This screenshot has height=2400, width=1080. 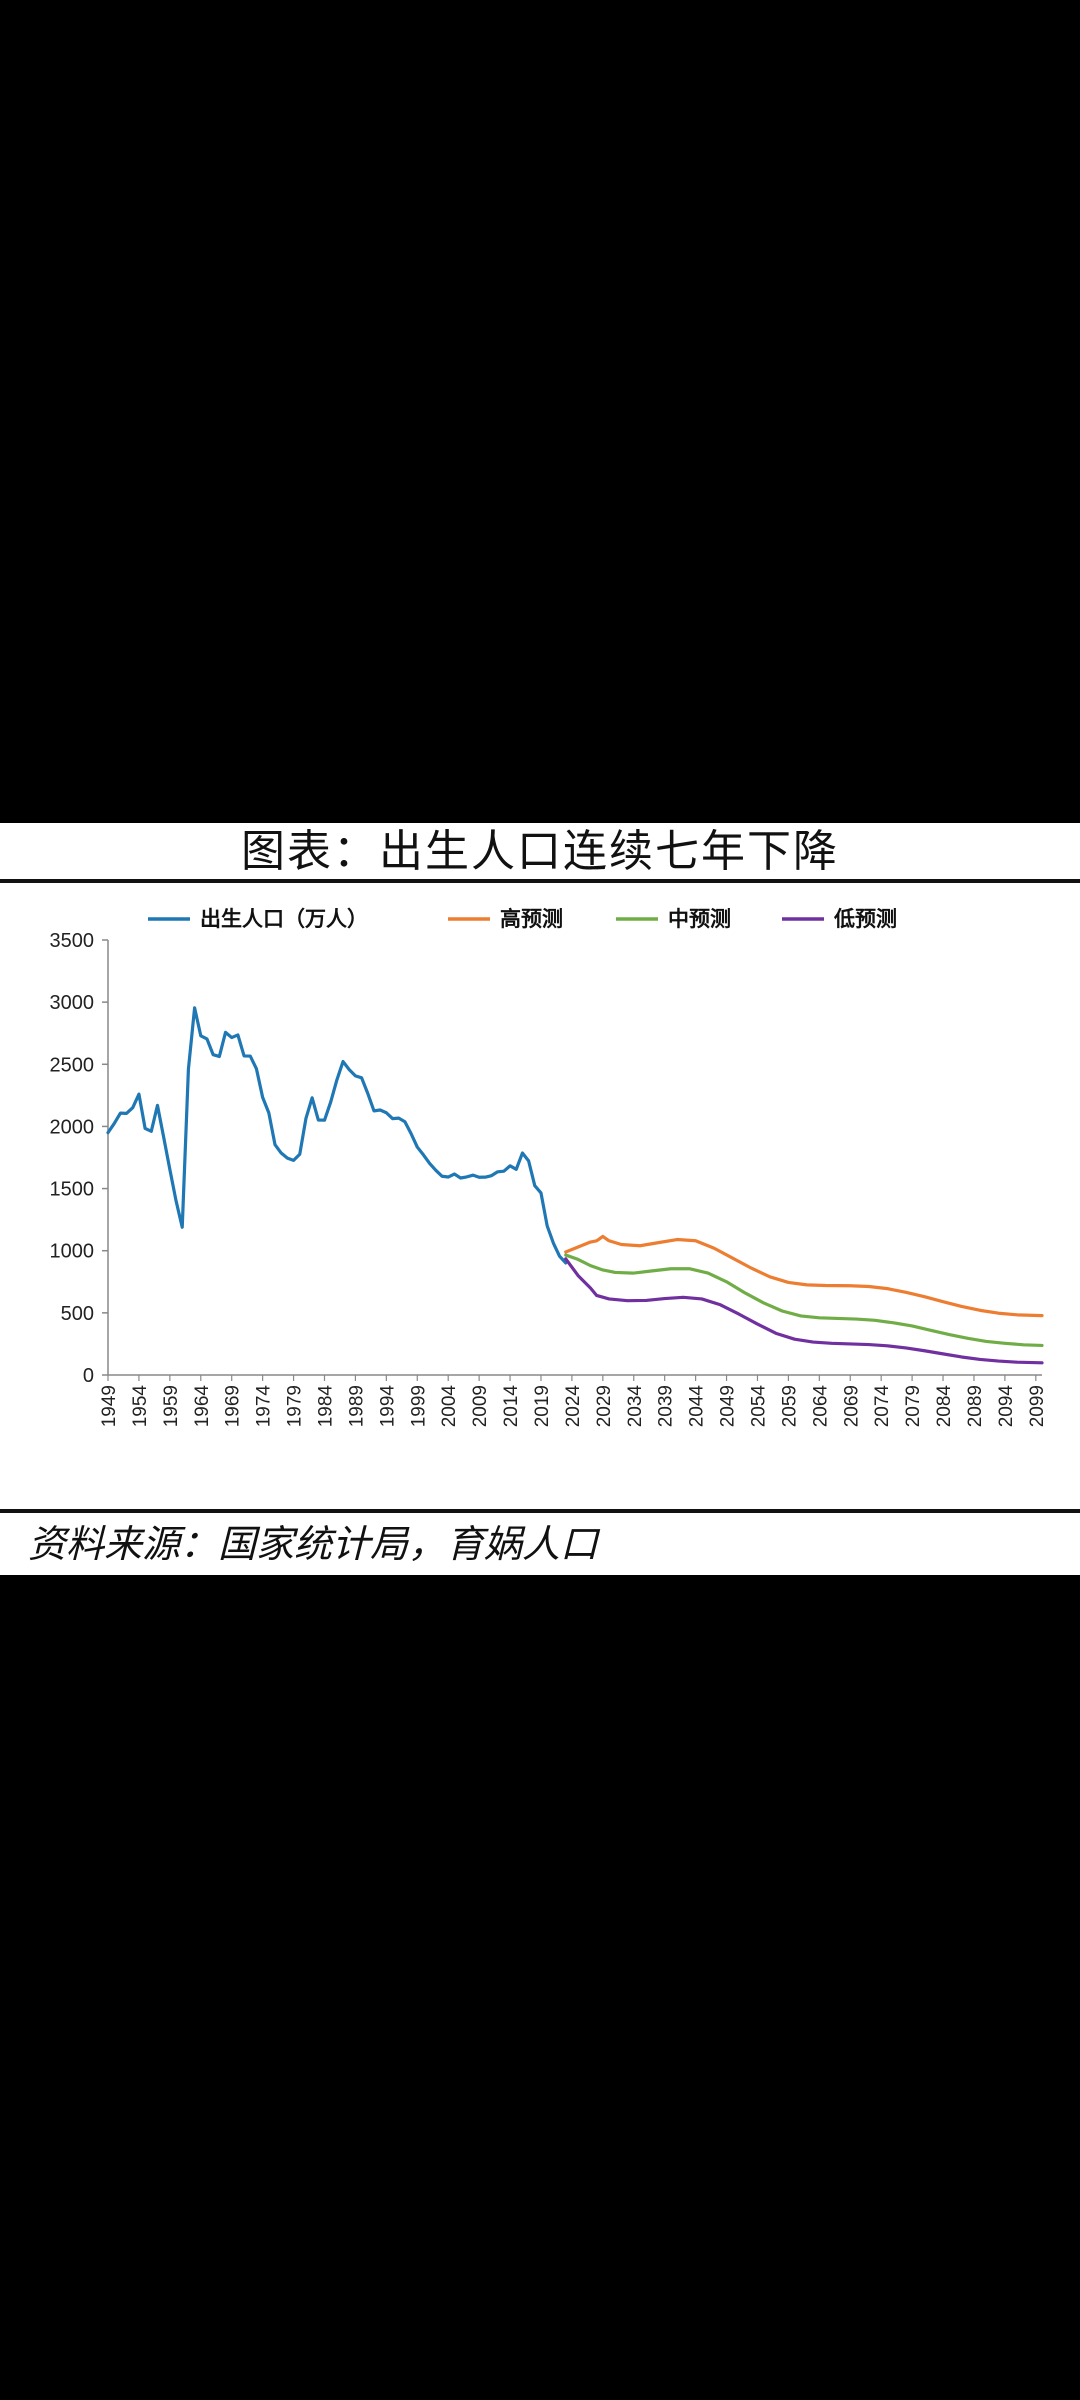 What do you see at coordinates (480, 1406) in the screenshot?
I see `x-tick-label: 2009` at bounding box center [480, 1406].